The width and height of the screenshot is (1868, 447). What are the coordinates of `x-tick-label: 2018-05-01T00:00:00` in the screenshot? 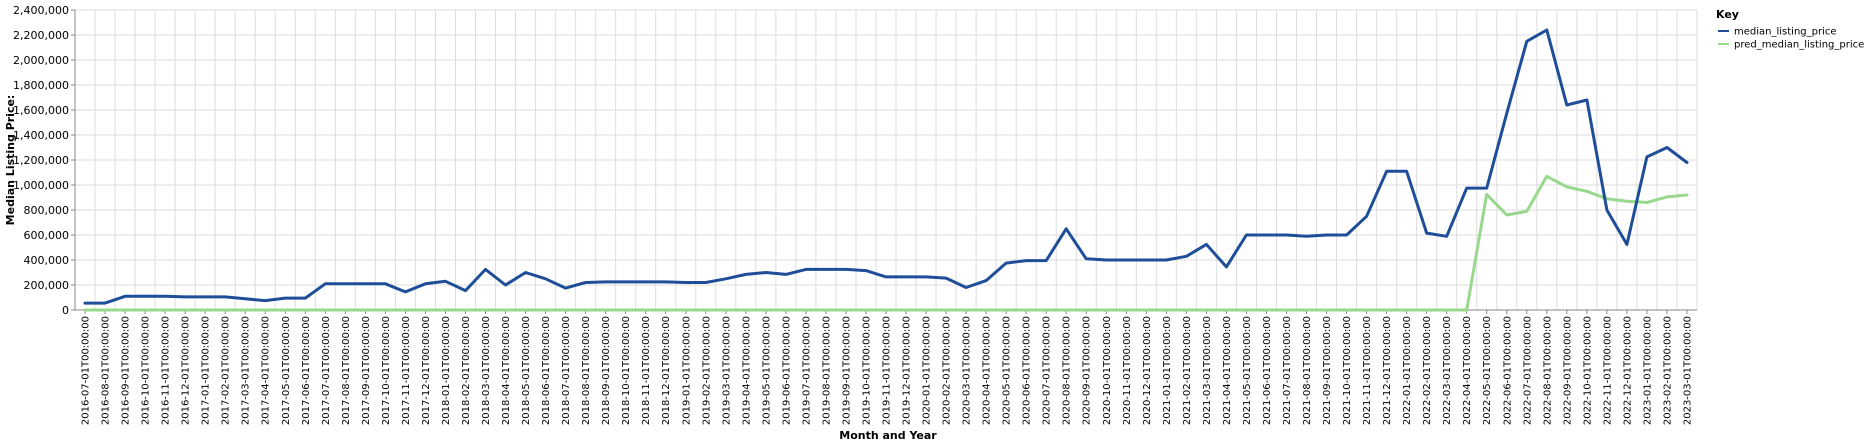 It's located at (526, 370).